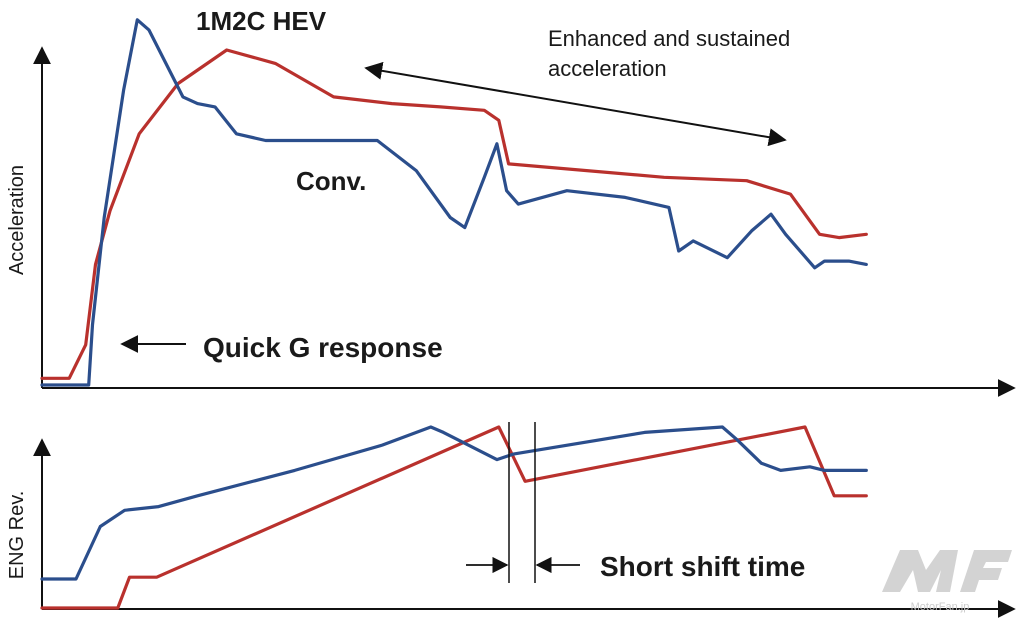 This screenshot has height=628, width=1024. What do you see at coordinates (331, 181) in the screenshot?
I see `conv-series-label: Conv.` at bounding box center [331, 181].